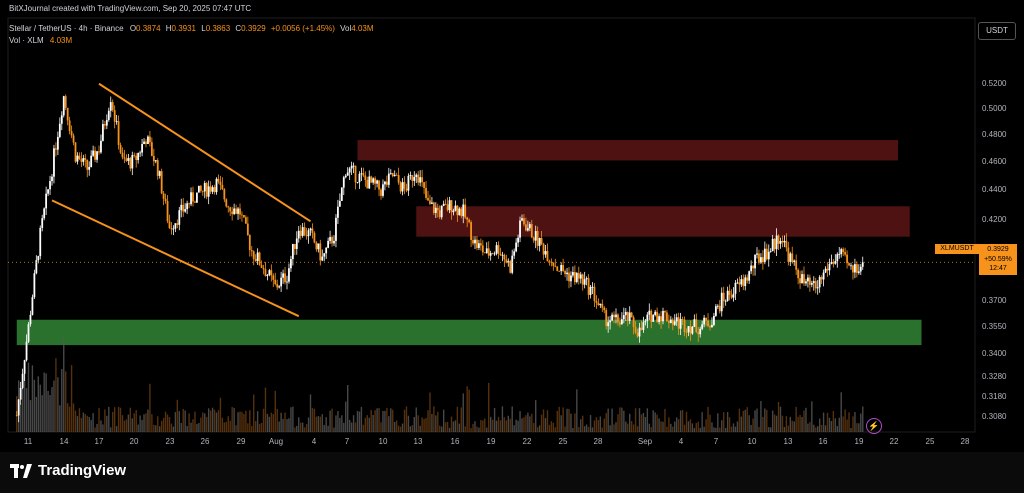 The width and height of the screenshot is (1024, 493). Describe the element at coordinates (40, 40) in the screenshot. I see `volume-legend: Vol · XLM 4.03M` at that location.